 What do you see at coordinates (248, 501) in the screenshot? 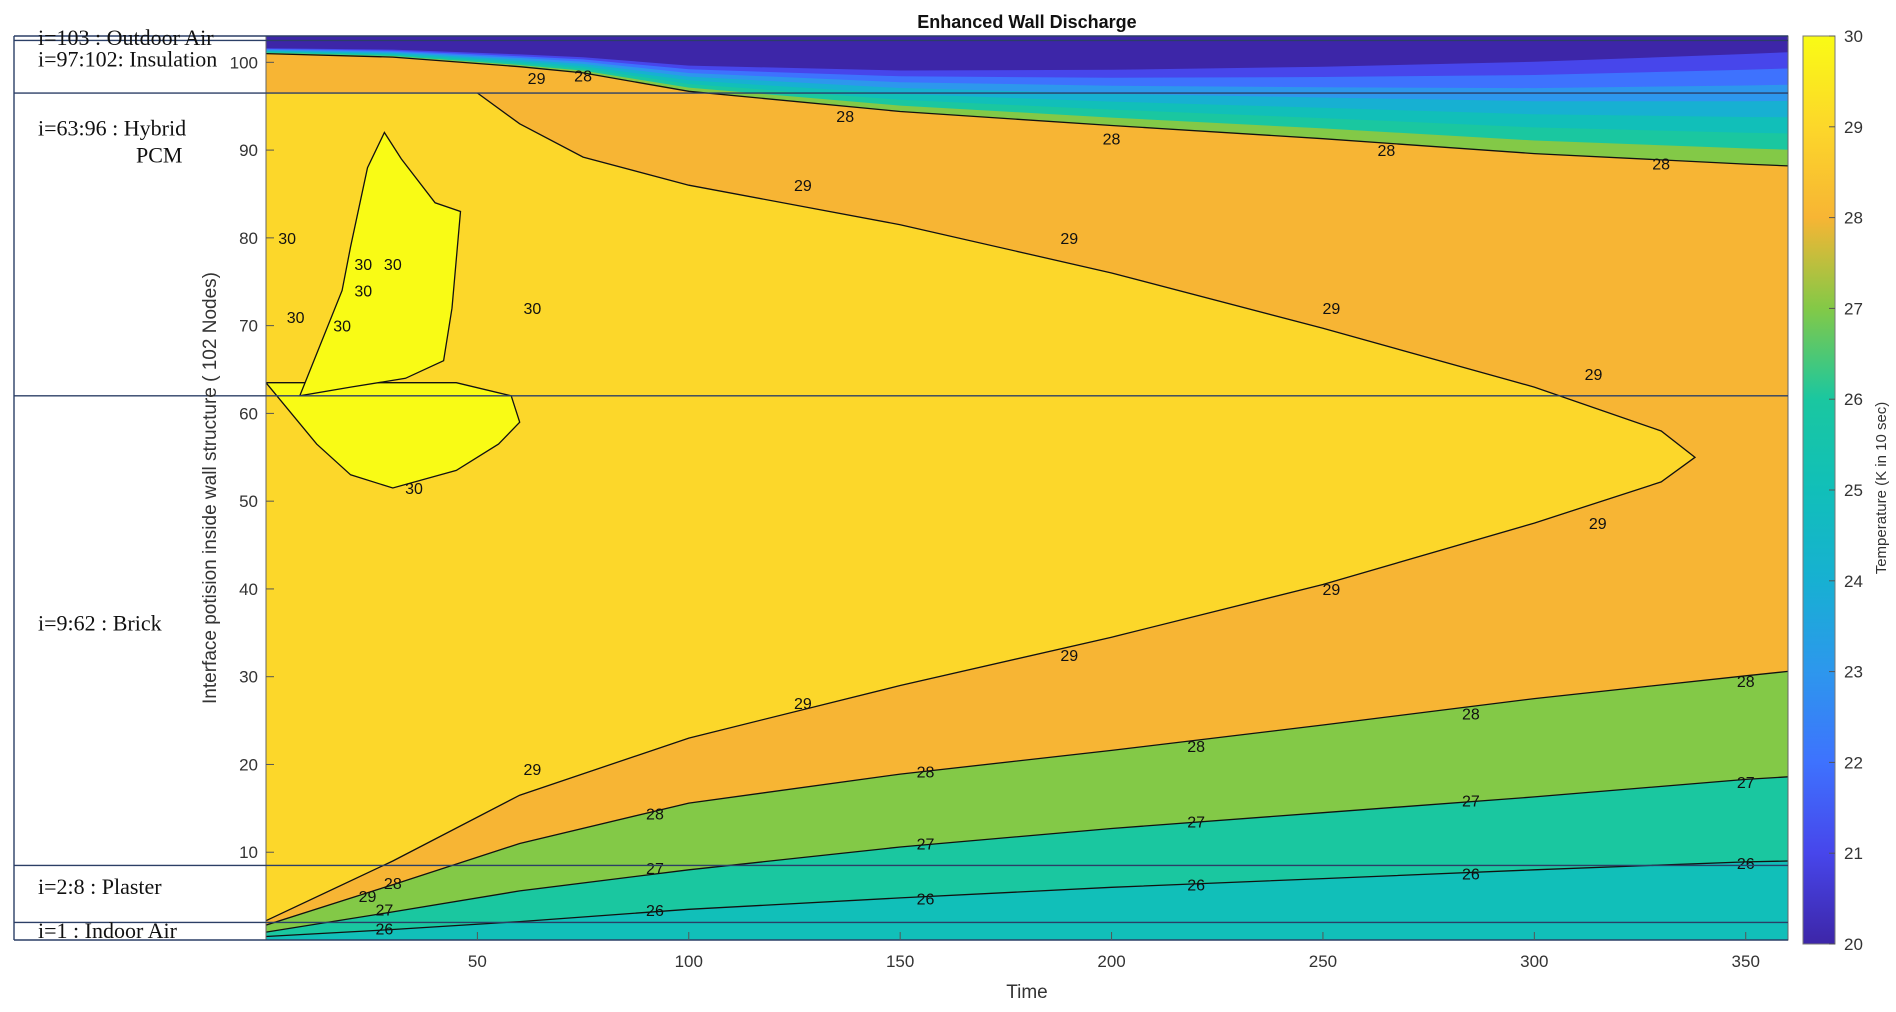
I see `y-tick-label: 50` at bounding box center [248, 501].